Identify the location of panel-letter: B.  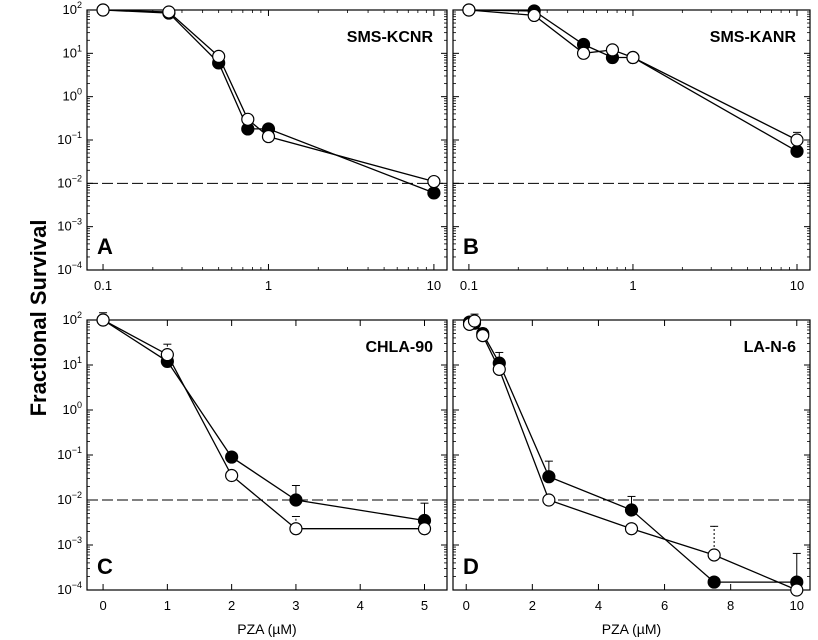
(471, 246).